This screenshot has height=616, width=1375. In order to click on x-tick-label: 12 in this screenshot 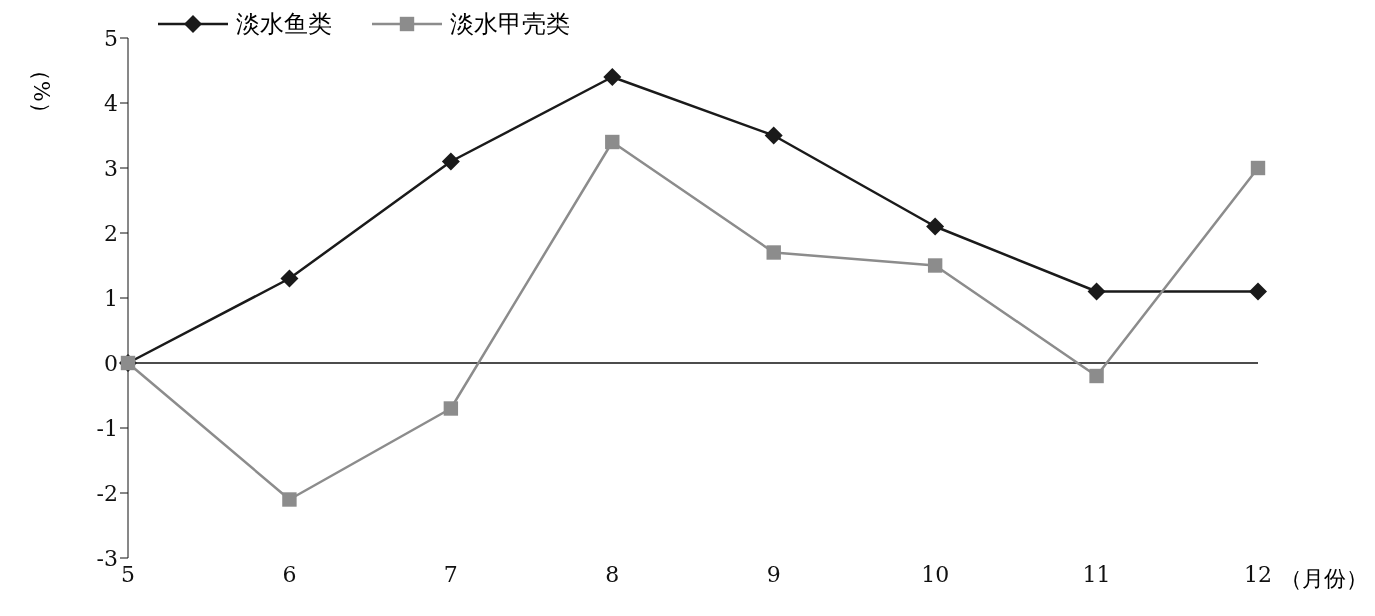, I will do `click(1258, 574)`.